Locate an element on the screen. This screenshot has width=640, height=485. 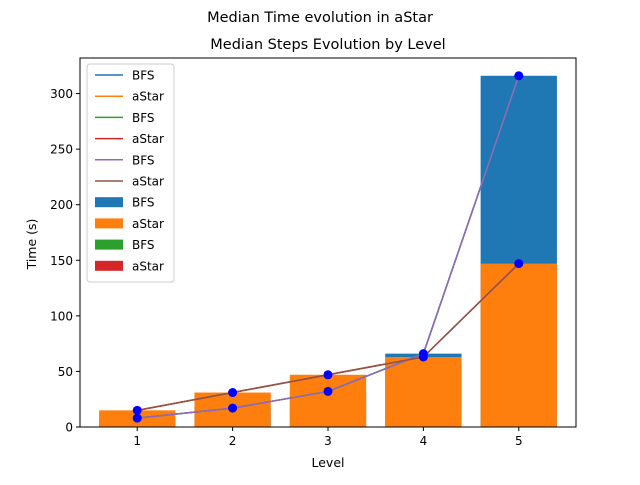
legend-label-6: aStar is located at coordinates (148, 182).